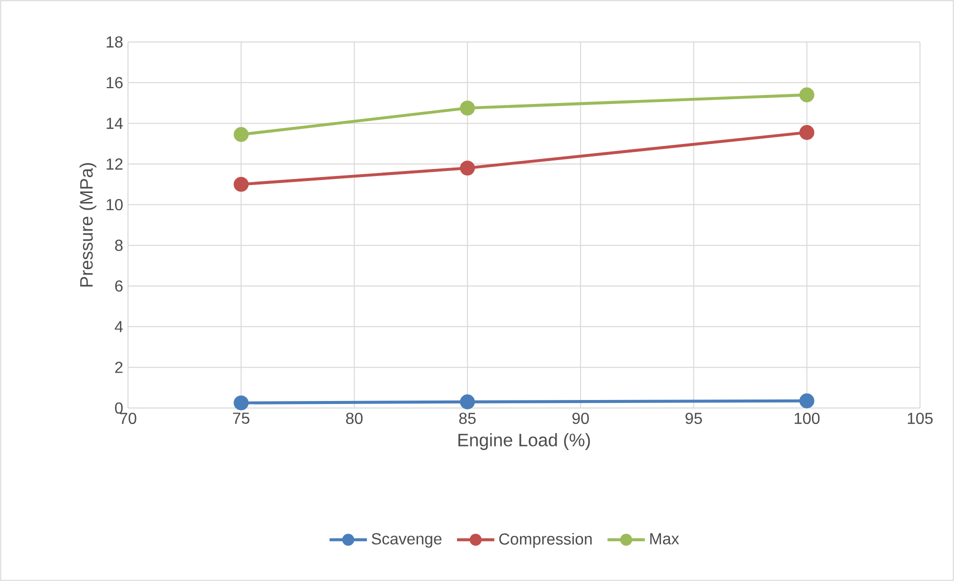 This screenshot has width=954, height=581. I want to click on legend-label: Scavenge, so click(407, 540).